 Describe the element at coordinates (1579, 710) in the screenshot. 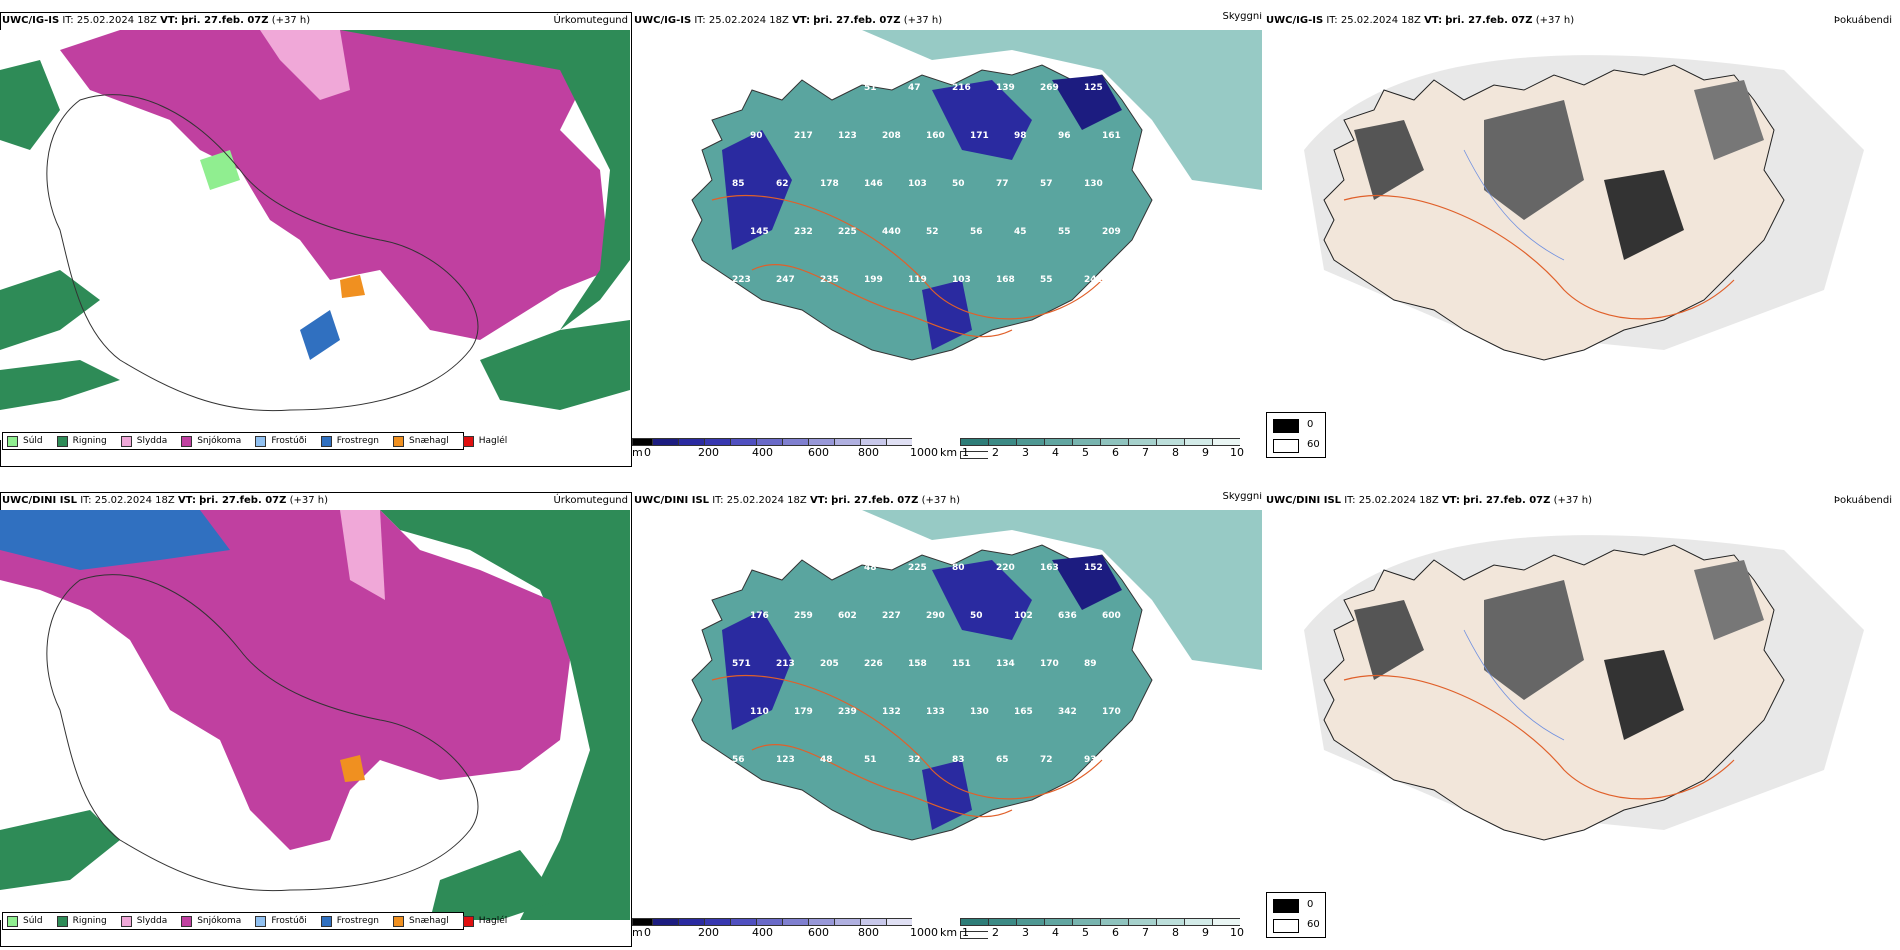

I see `fog-map` at that location.